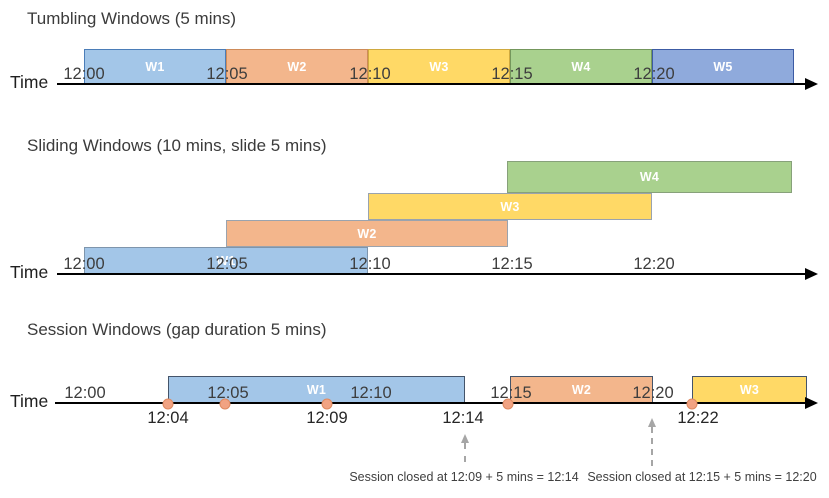 The height and width of the screenshot is (498, 829). Describe the element at coordinates (227, 74) in the screenshot. I see `tumbling-tick-label: 12:05` at that location.